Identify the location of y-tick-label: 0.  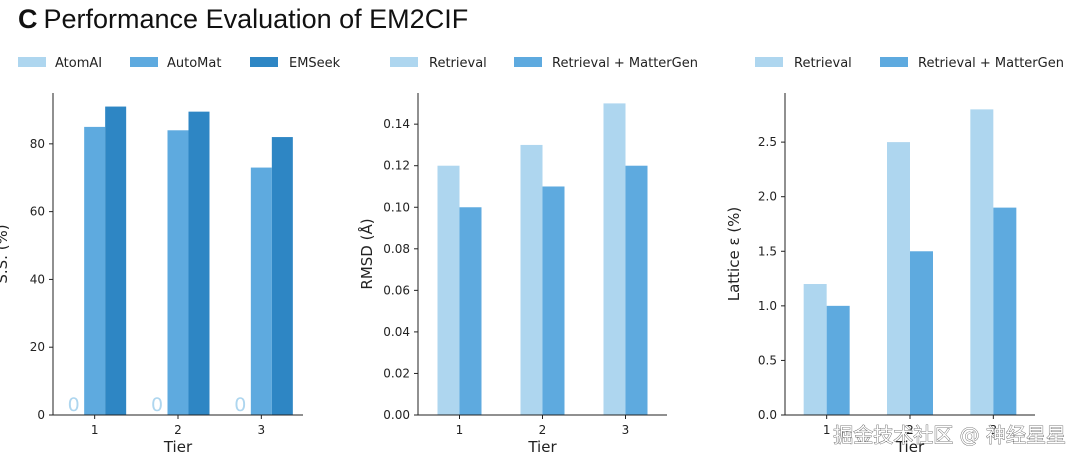
(41, 415).